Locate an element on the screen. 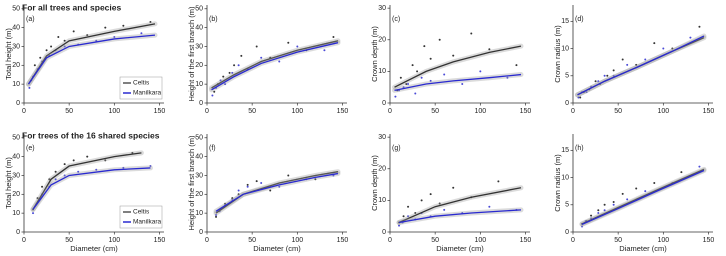 Image resolution: width=726 pixels, height=256 pixels. legend-label: Celtis is located at coordinates (141, 212).